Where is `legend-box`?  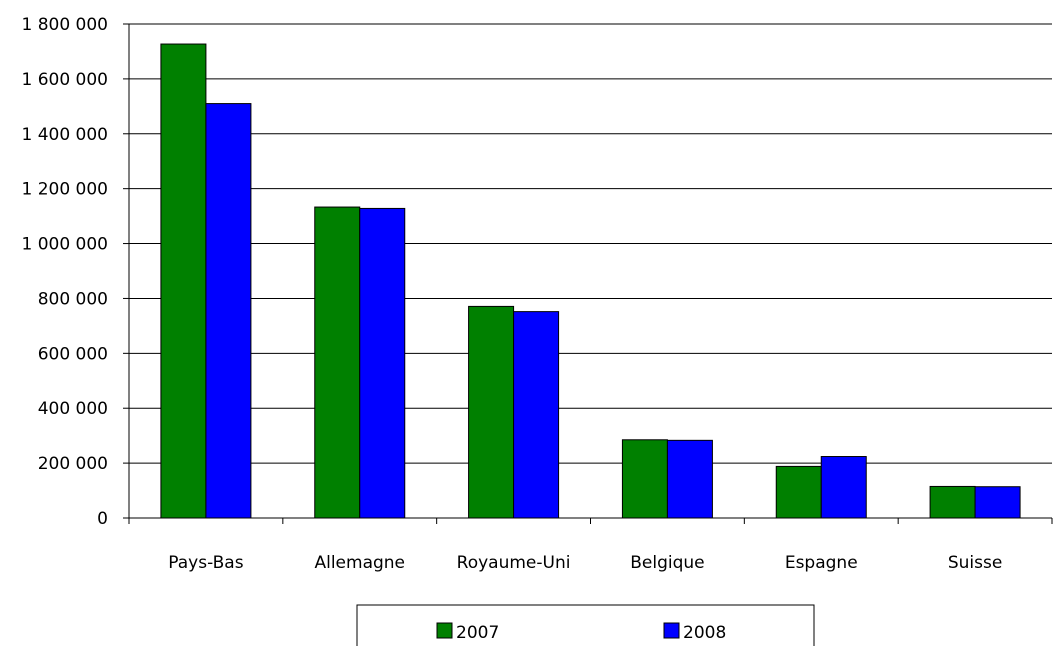 legend-box is located at coordinates (585, 625).